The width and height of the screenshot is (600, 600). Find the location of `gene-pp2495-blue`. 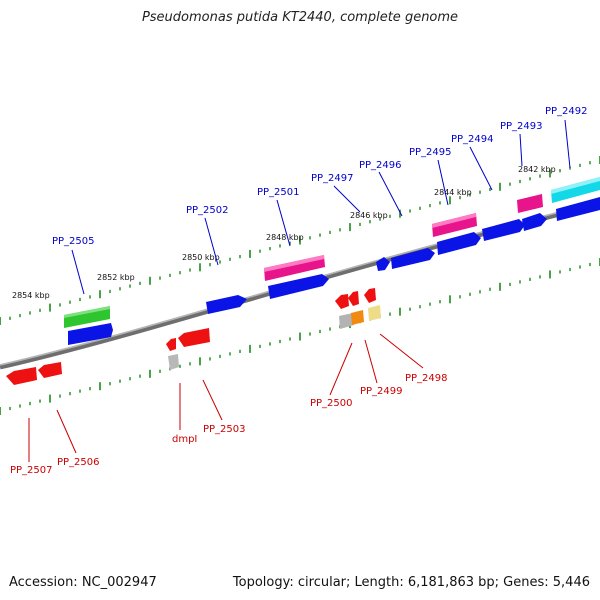

gene-pp2495-blue is located at coordinates (459, 243).